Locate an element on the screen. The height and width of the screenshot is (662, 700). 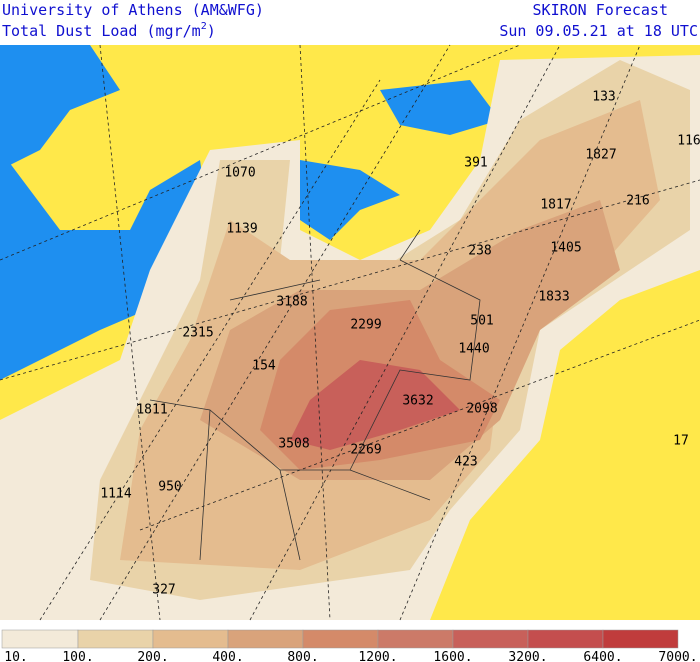
europe-north is located at coordinates (245, 92).